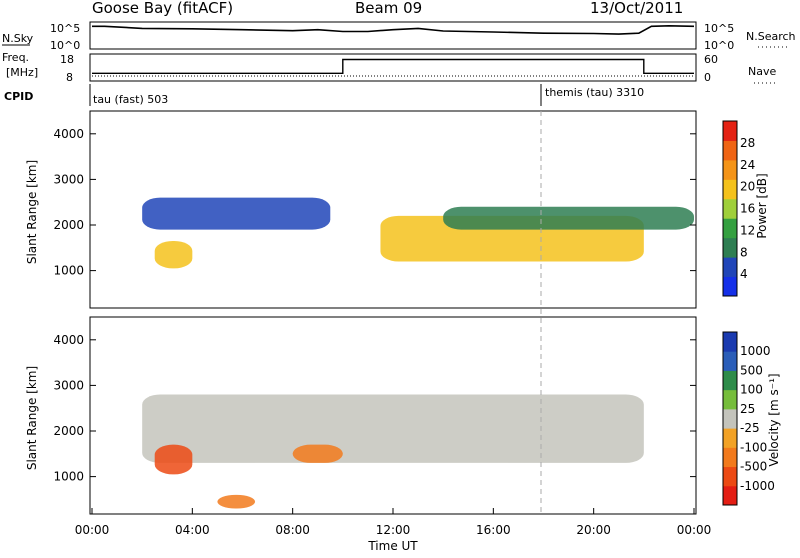 The width and height of the screenshot is (800, 558). I want to click on date-label: 13/Oct/2011, so click(636, 8).